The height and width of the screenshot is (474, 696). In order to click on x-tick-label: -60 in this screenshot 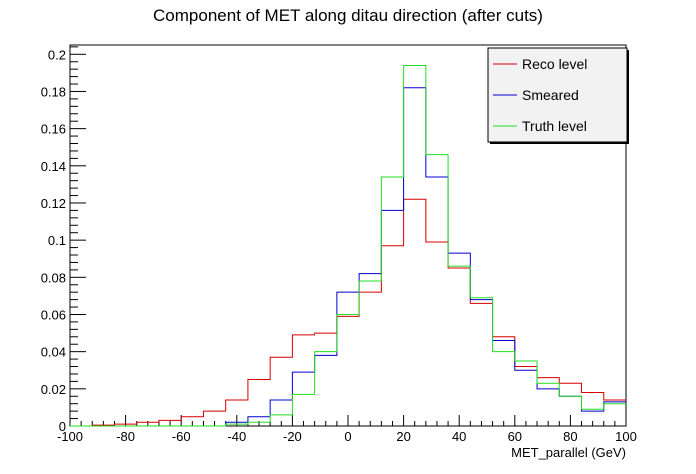, I will do `click(181, 436)`.